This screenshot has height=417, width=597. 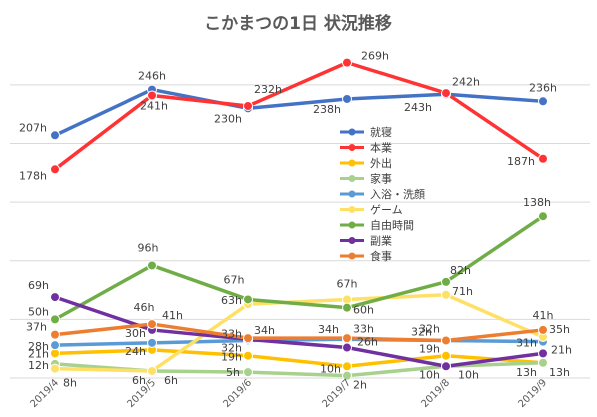 What do you see at coordinates (435, 393) in the screenshot?
I see `x-tick-label: 2019/8` at bounding box center [435, 393].